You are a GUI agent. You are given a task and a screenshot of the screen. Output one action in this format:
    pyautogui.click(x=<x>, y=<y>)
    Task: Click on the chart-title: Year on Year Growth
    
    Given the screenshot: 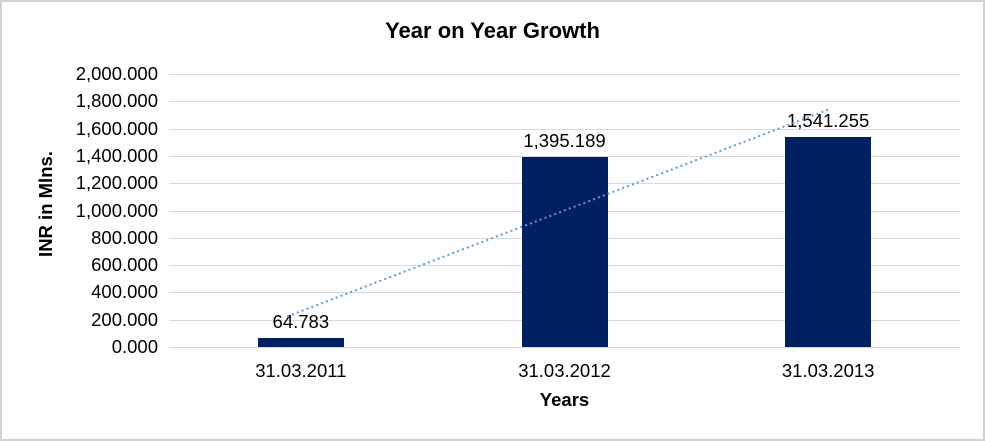 What is the action you would take?
    pyautogui.click(x=492, y=30)
    